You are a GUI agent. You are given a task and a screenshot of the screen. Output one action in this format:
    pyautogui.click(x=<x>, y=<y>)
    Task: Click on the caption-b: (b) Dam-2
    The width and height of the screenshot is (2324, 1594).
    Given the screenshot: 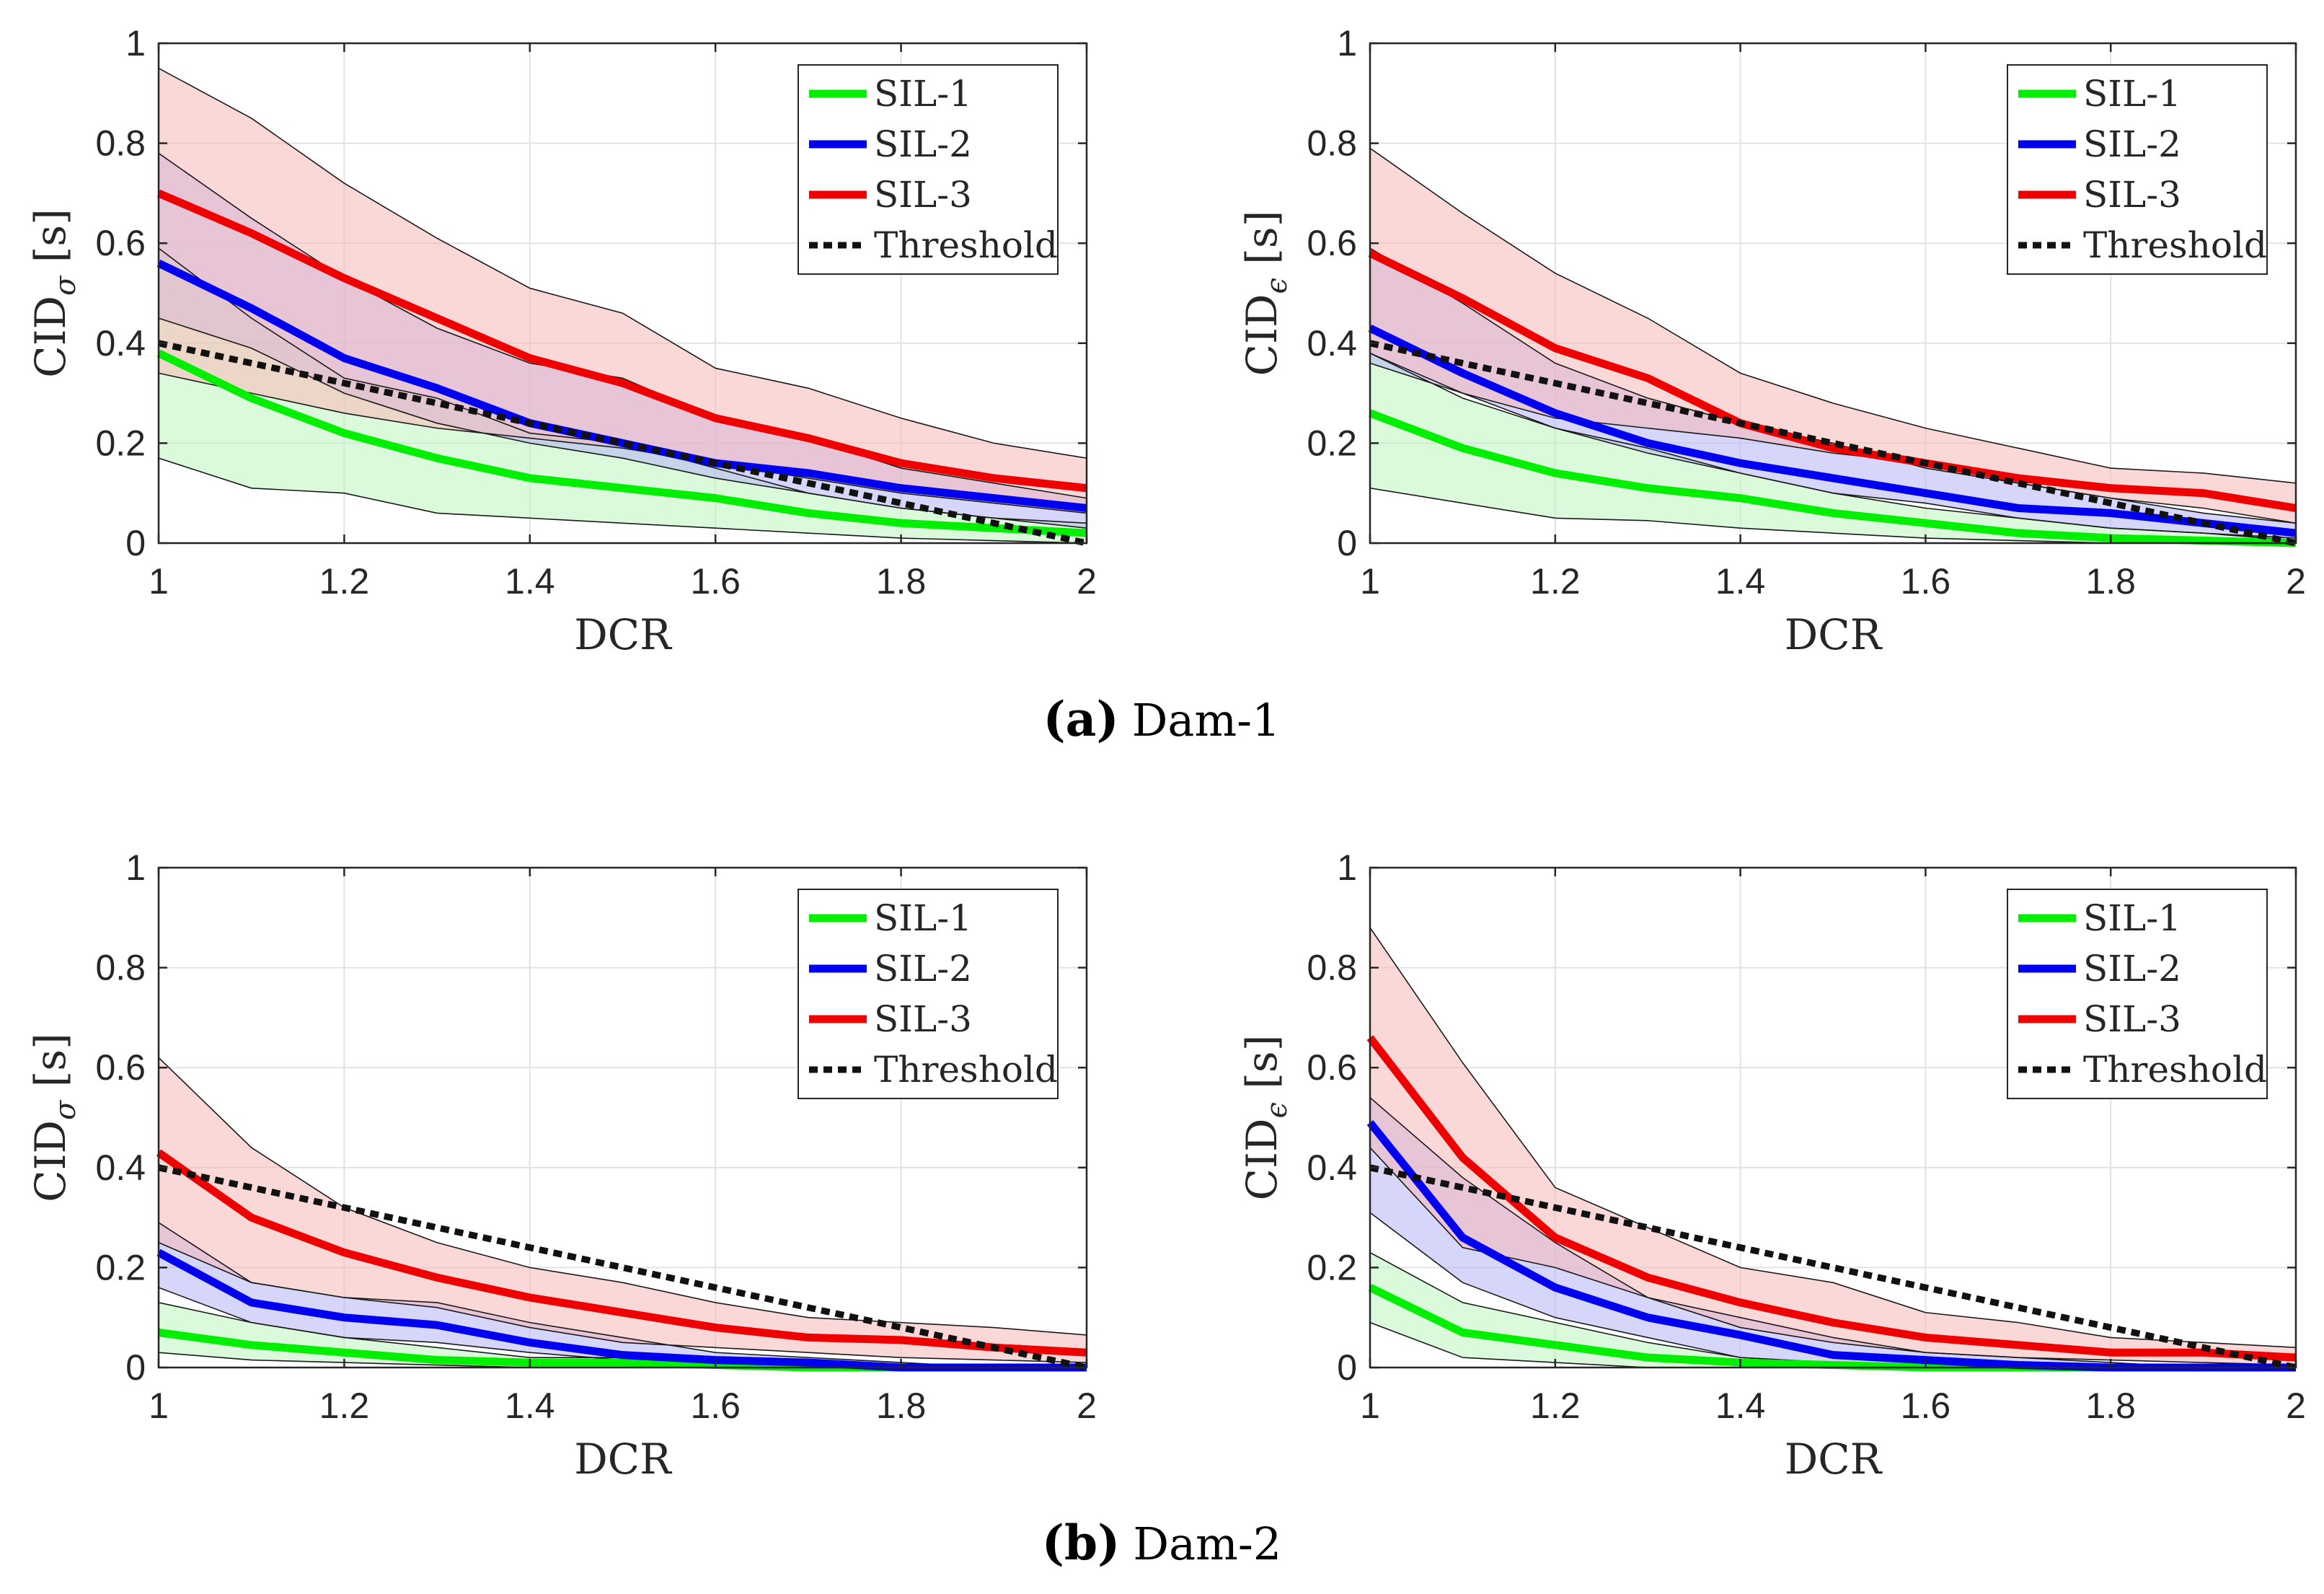 What is the action you would take?
    pyautogui.click(x=1161, y=1543)
    